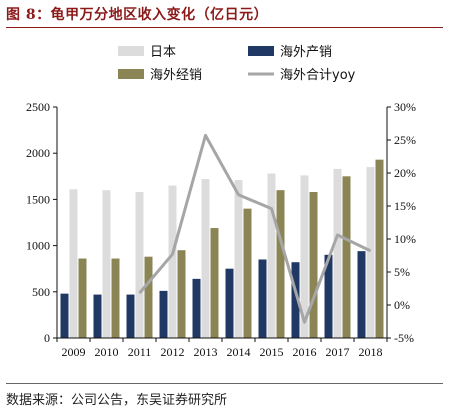  Describe the element at coordinates (238, 258) in the screenshot. I see `bar-日本-2014` at that location.